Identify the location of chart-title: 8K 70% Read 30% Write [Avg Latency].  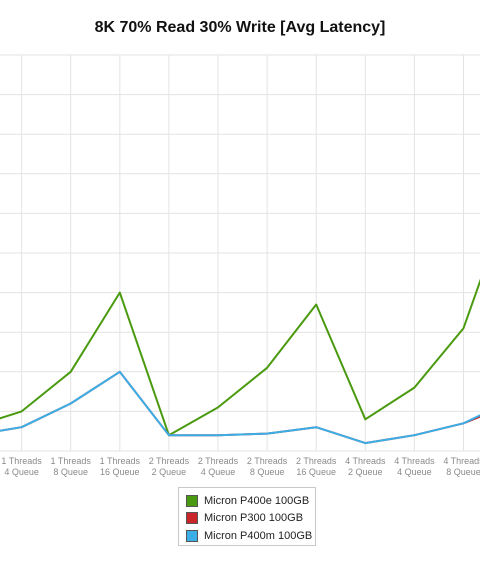
(240, 27).